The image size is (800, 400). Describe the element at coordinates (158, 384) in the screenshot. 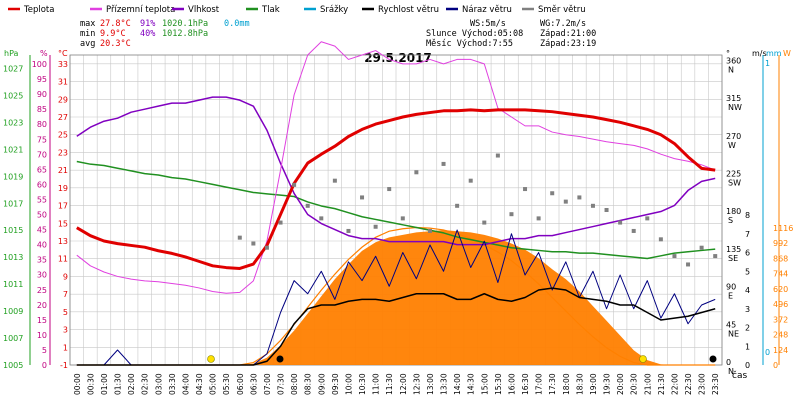

I see `tick-time: 03:00` at that location.